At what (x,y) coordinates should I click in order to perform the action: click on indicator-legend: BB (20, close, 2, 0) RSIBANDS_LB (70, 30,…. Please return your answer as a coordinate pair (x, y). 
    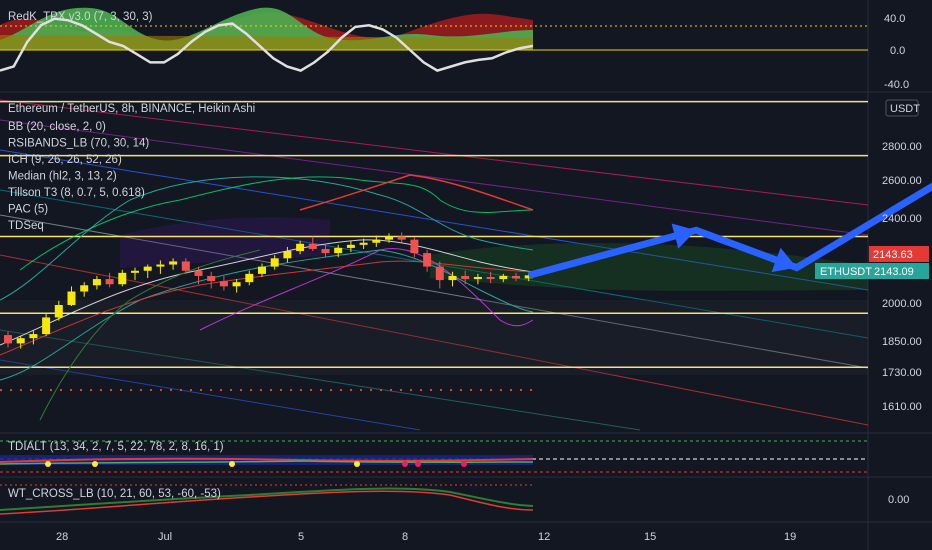
    Looking at the image, I should click on (78, 176).